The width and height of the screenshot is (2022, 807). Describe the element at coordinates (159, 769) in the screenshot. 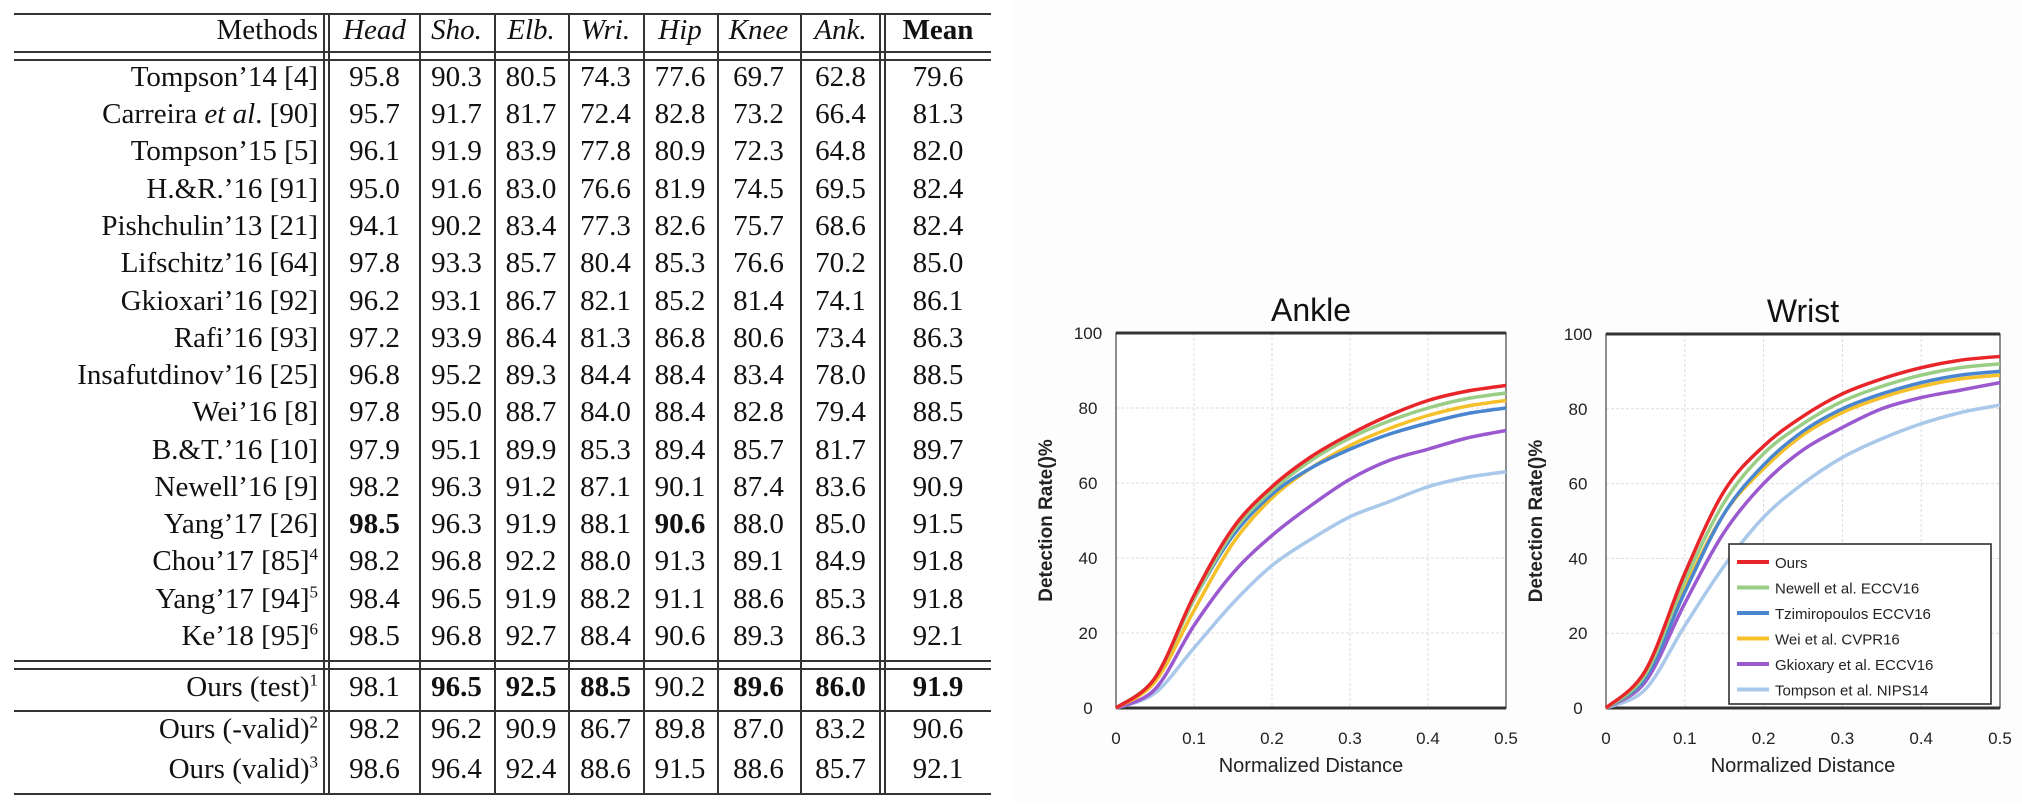

I see `method-name: Ours (valid)3` at that location.